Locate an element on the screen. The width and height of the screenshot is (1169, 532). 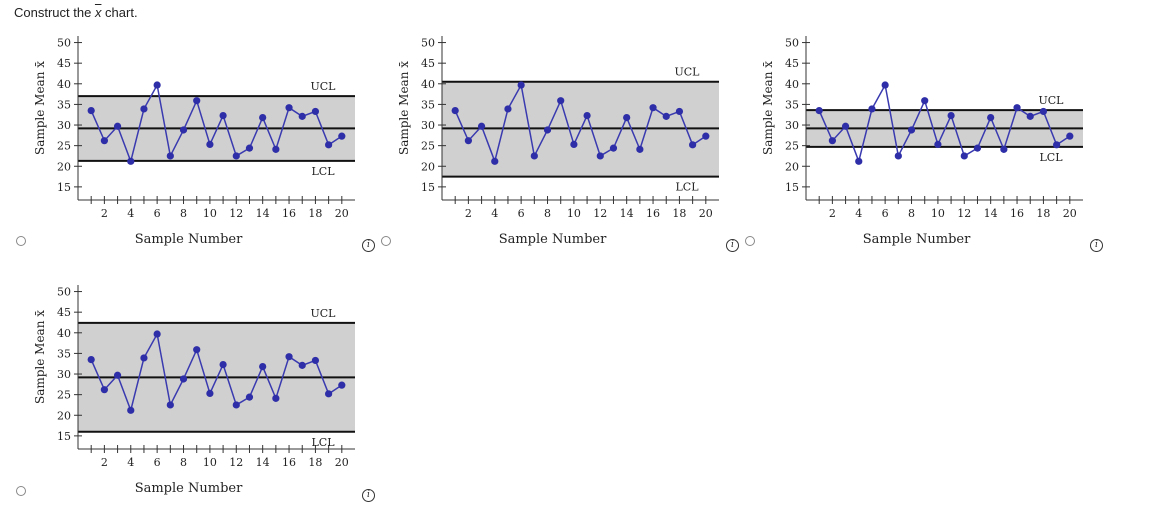
lcl-label: LCL is located at coordinates (323, 442).